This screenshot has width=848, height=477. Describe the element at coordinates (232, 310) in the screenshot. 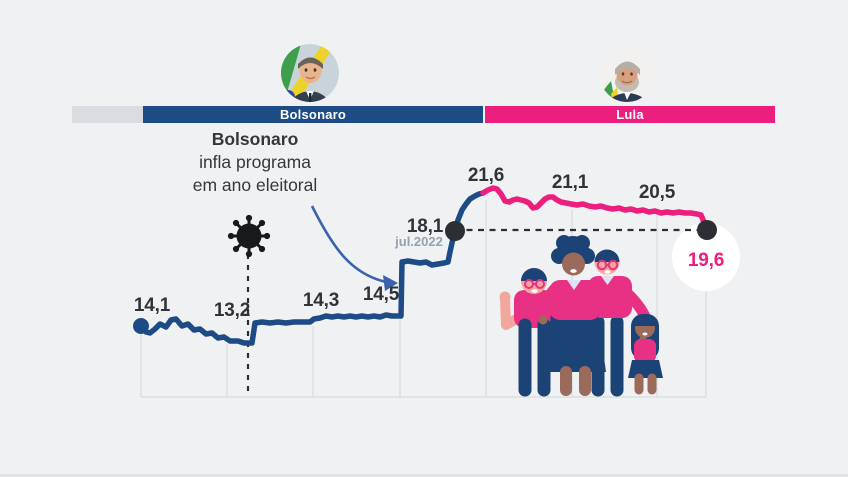

I see `point-label-13-2: 13,2` at that location.